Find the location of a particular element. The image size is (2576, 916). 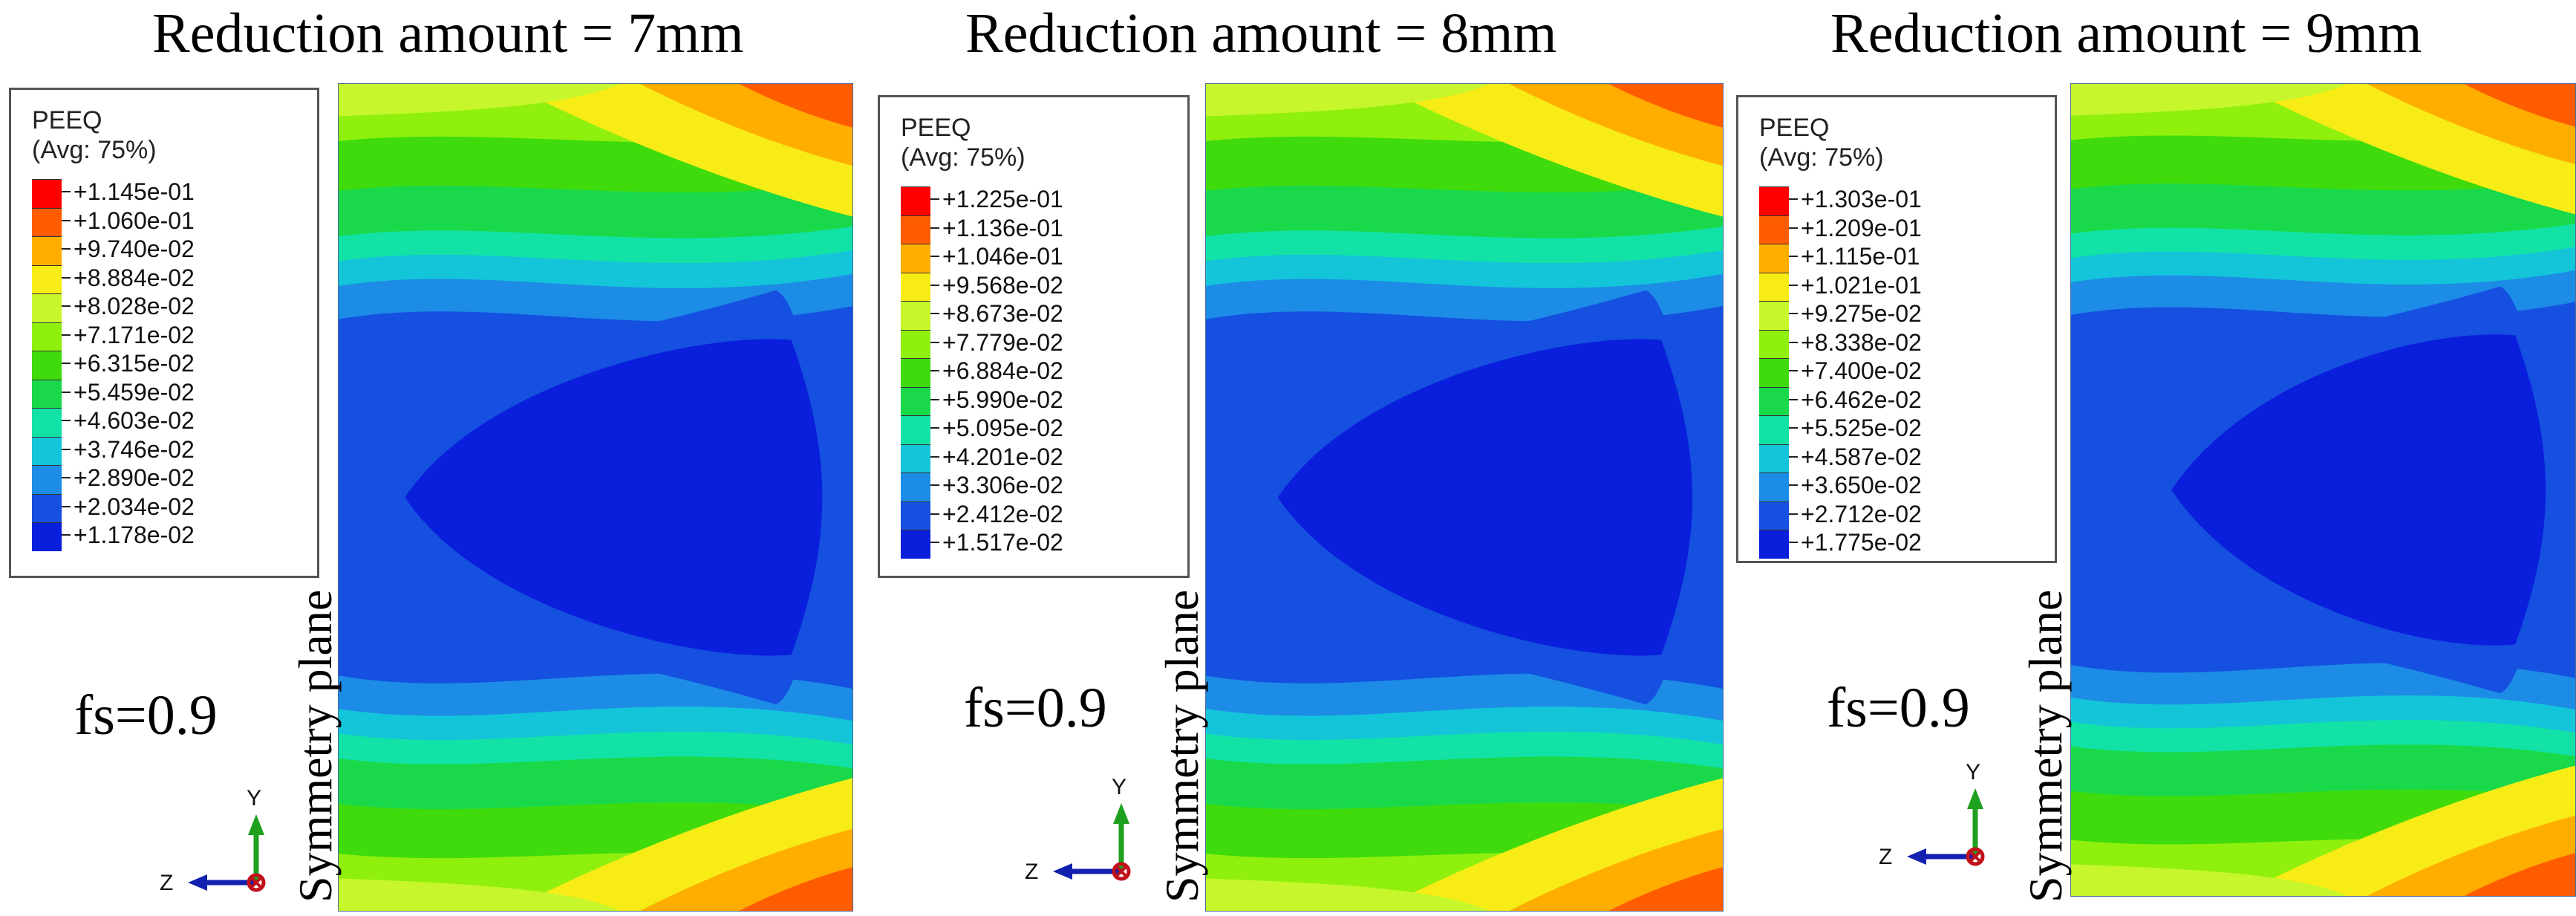

legend-value: +6.462e-02 is located at coordinates (1861, 399).